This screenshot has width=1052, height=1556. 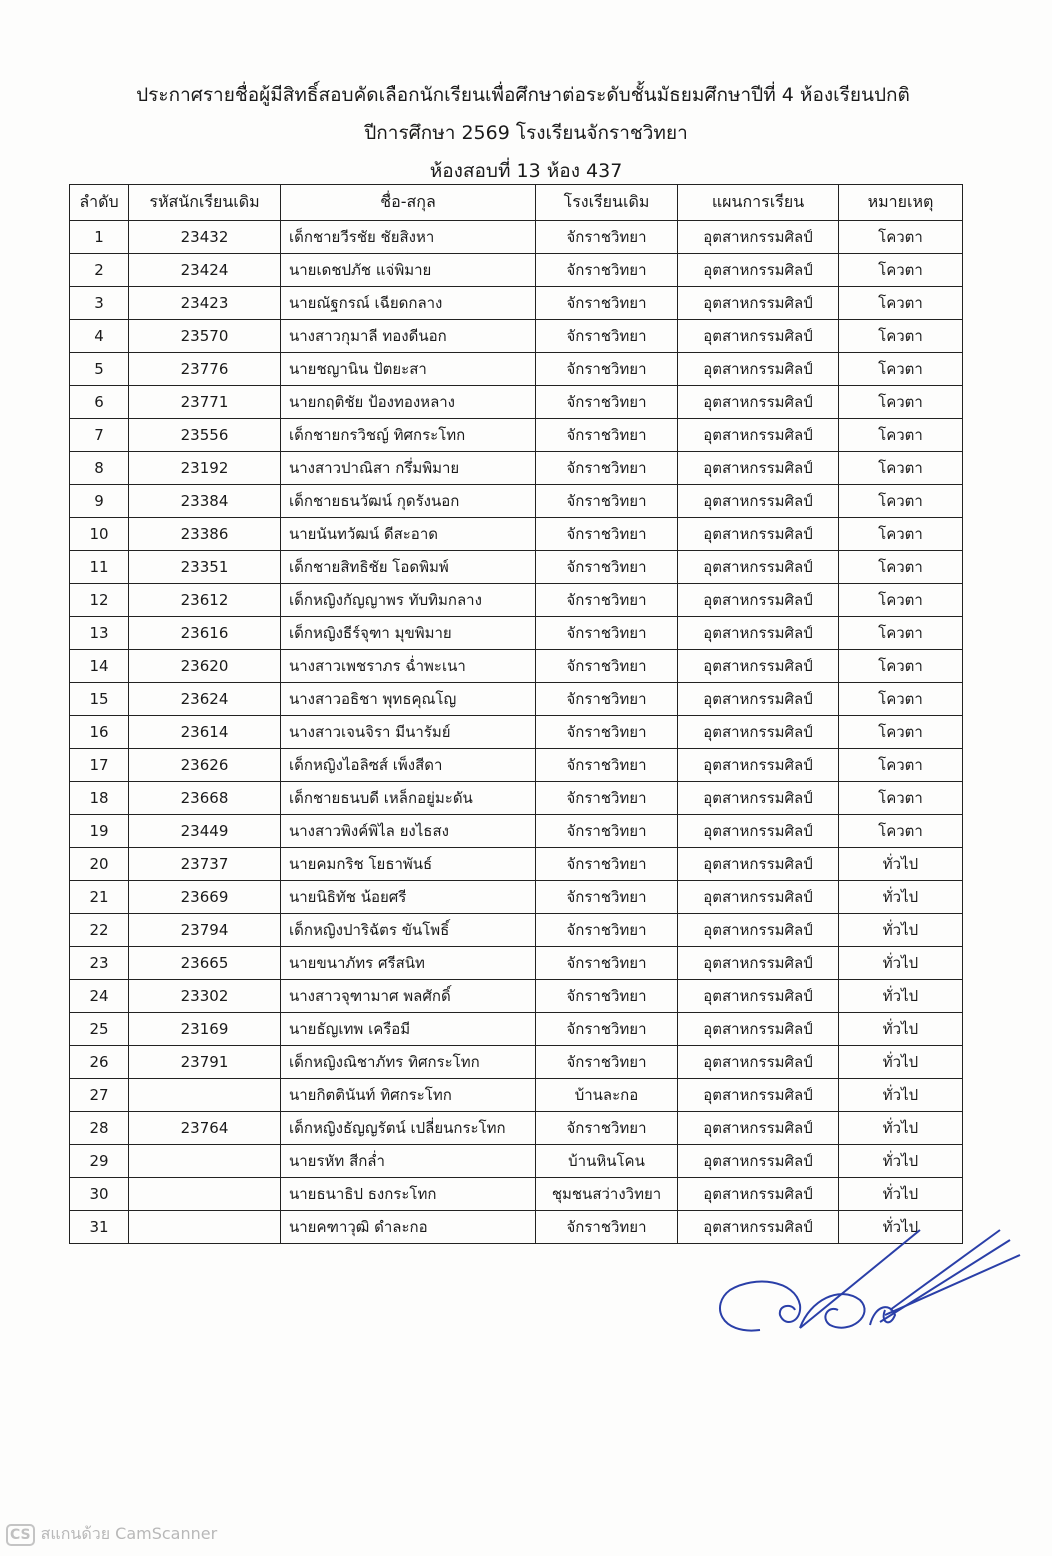 I want to click on cell-student-id: 23791, so click(x=204, y=1062).